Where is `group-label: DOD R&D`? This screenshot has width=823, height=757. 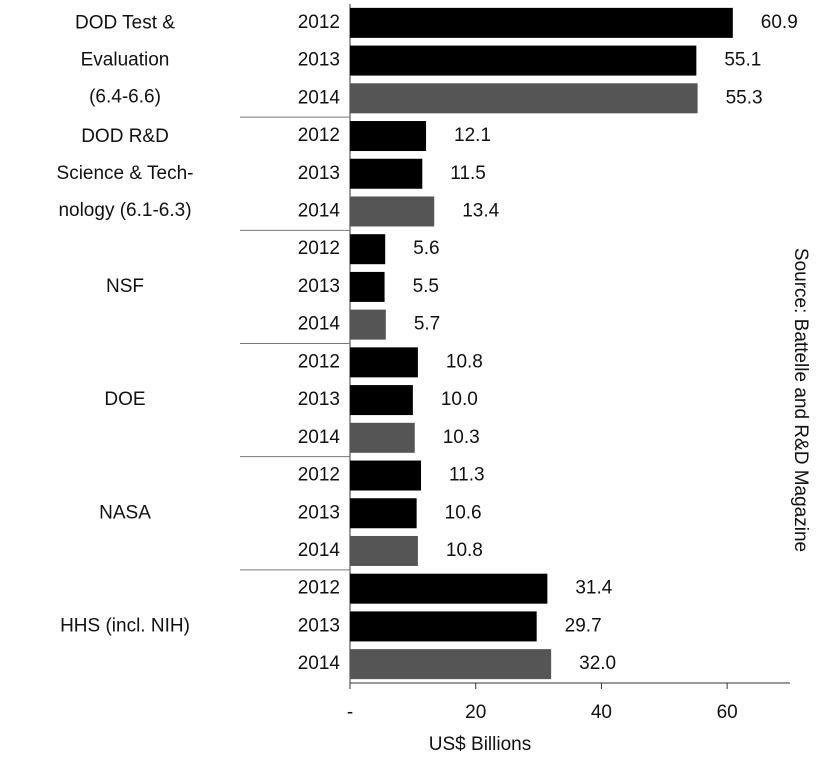 group-label: DOD R&D is located at coordinates (125, 136).